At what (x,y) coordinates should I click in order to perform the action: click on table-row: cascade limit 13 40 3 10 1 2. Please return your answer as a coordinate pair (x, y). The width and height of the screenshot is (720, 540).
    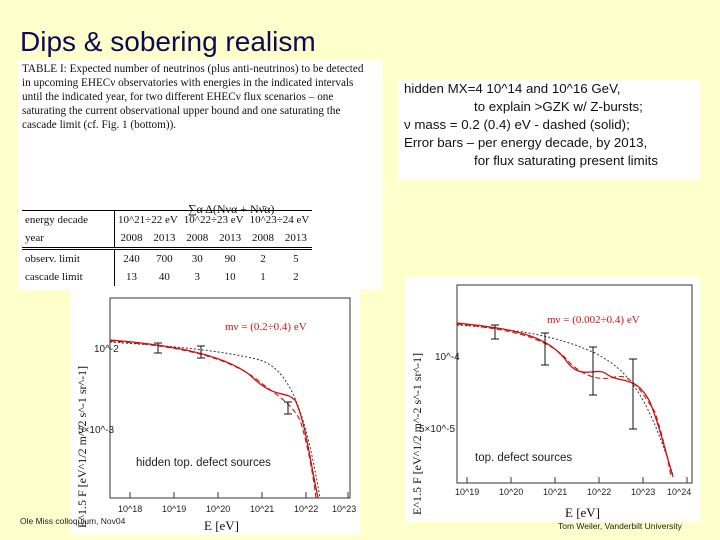
    Looking at the image, I should click on (167, 277).